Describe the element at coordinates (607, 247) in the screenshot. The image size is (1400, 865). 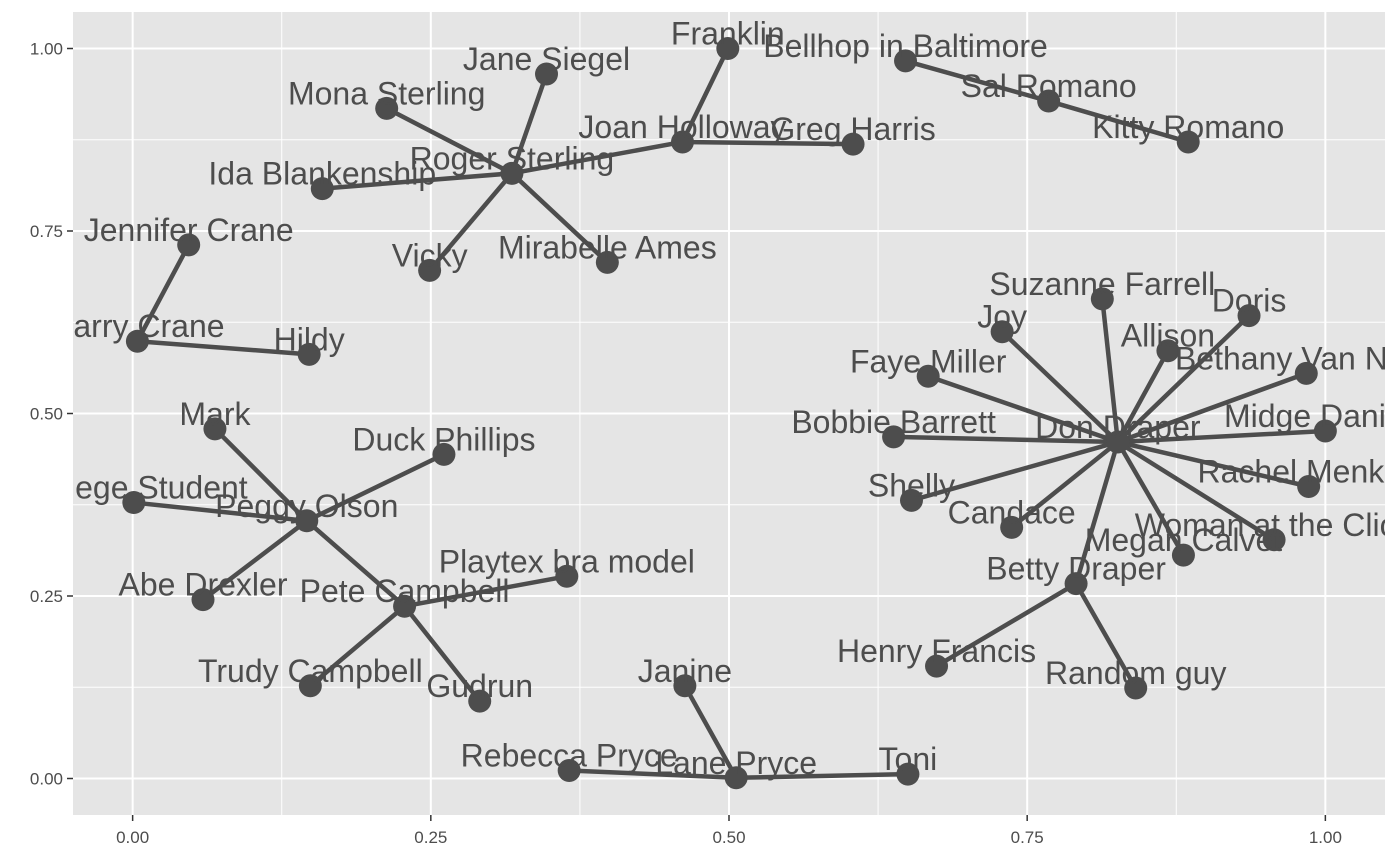
I see `node-label: Mirabelle Ames` at that location.